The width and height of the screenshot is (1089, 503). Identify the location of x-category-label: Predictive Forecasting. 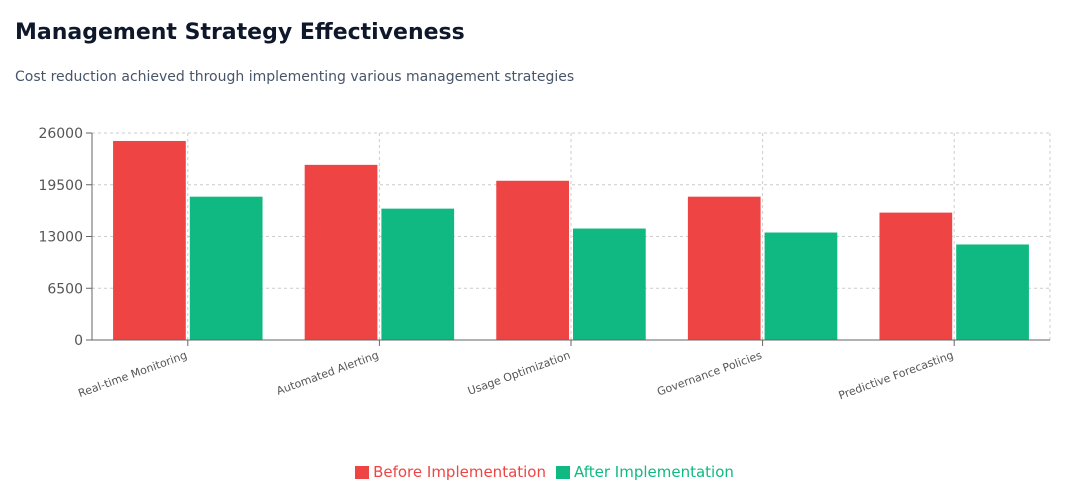
(896, 376).